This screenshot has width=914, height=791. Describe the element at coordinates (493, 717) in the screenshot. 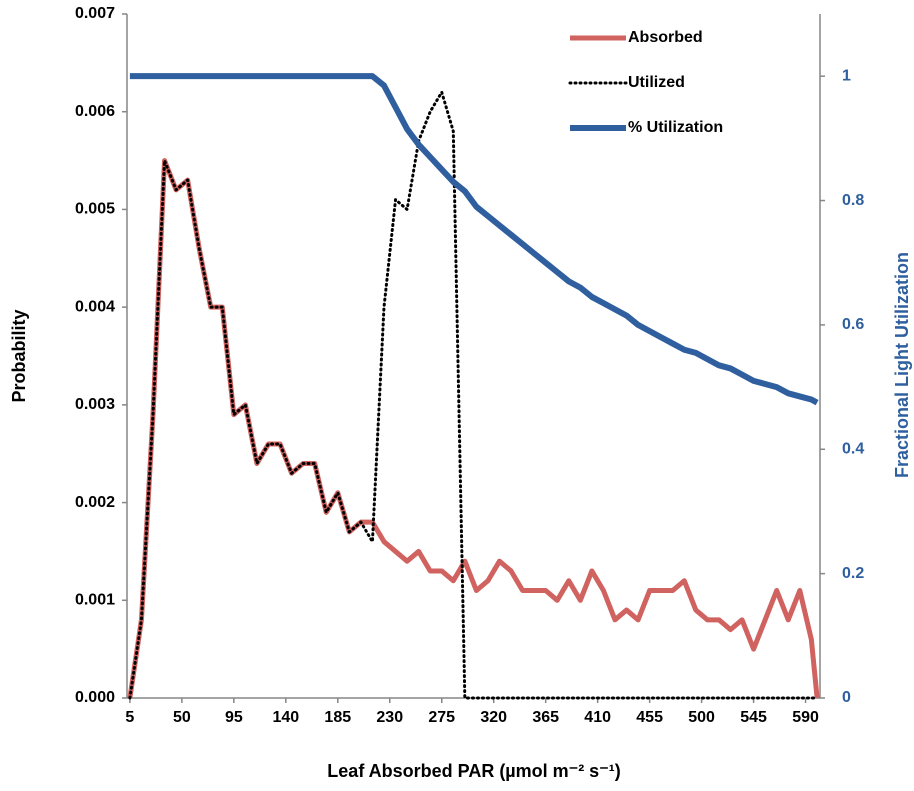

I see `x-tick-label: 320` at that location.